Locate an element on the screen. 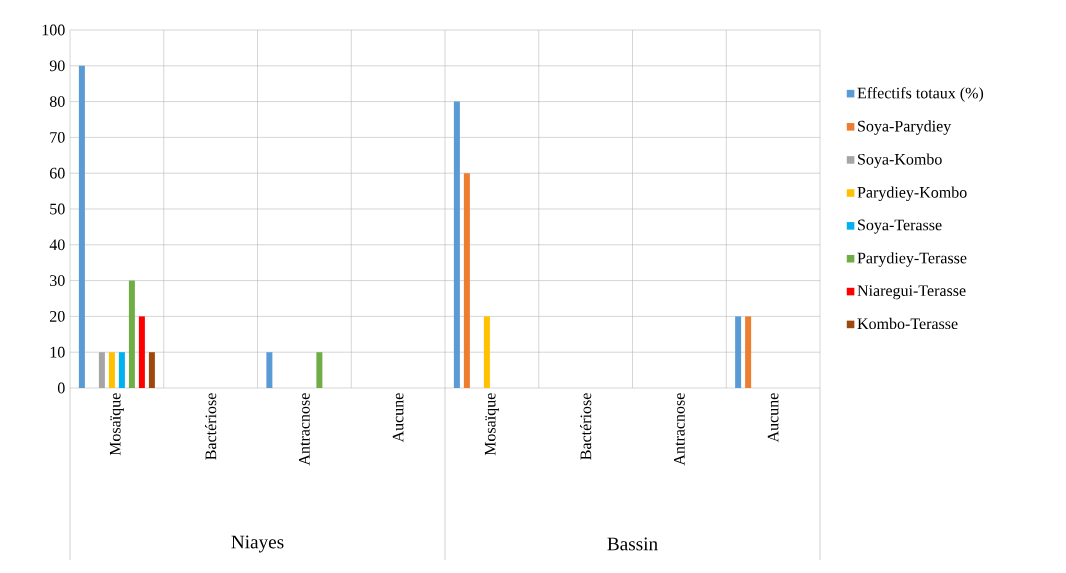 The height and width of the screenshot is (573, 1066). y-tick-label: 20 is located at coordinates (57, 316).